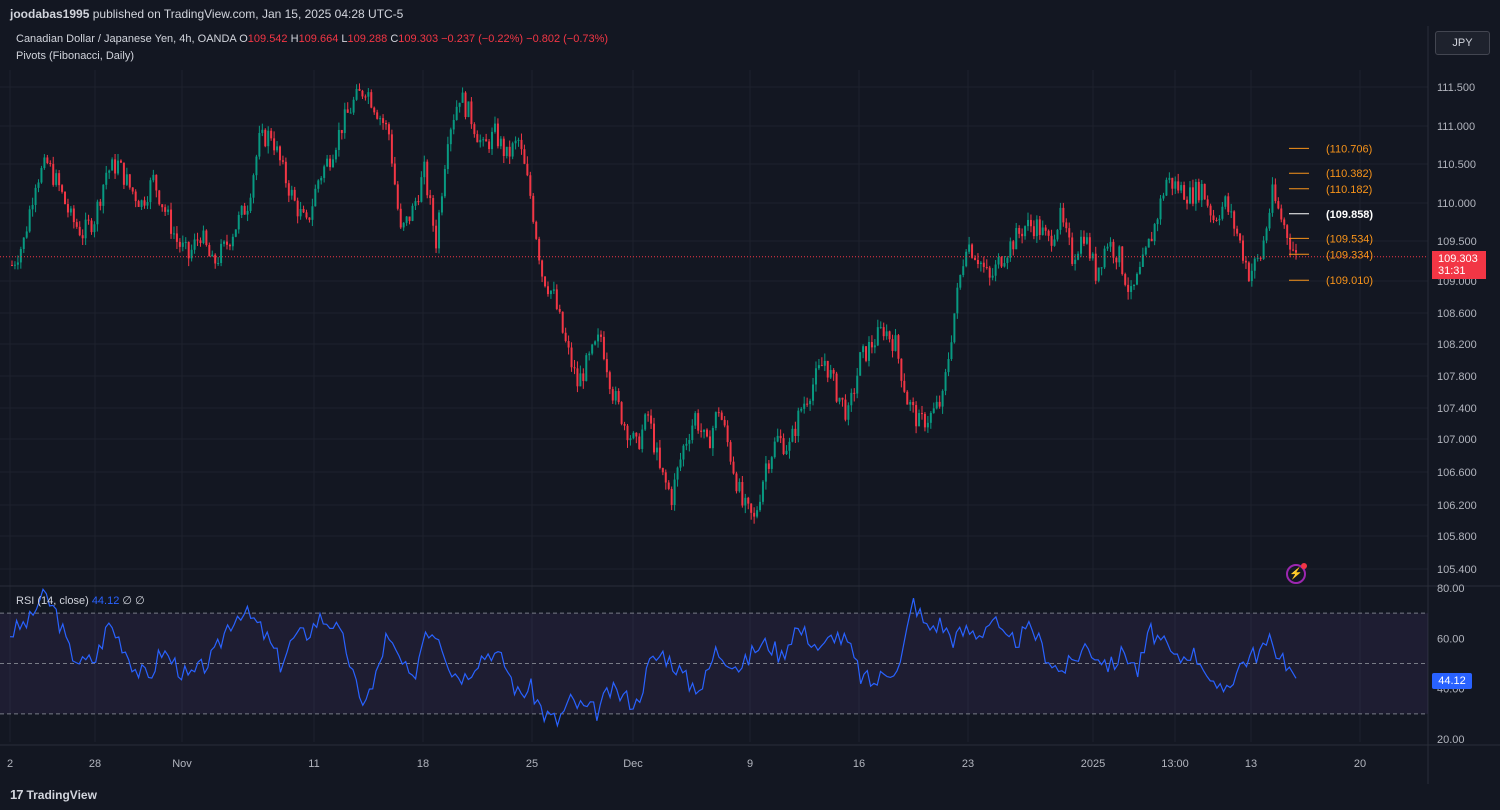 This screenshot has height=810, width=1500. What do you see at coordinates (367, 39) in the screenshot?
I see `low-value: 109.288` at bounding box center [367, 39].